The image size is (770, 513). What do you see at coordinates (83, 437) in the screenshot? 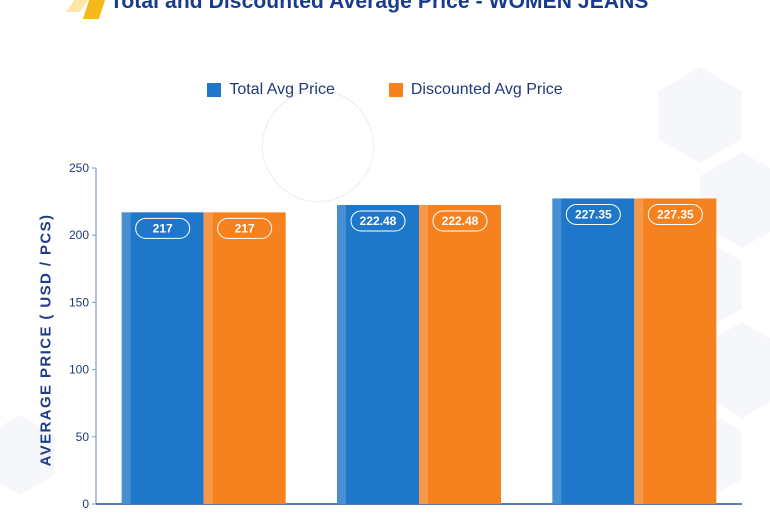
I see `y-tick-label: 50` at bounding box center [83, 437].